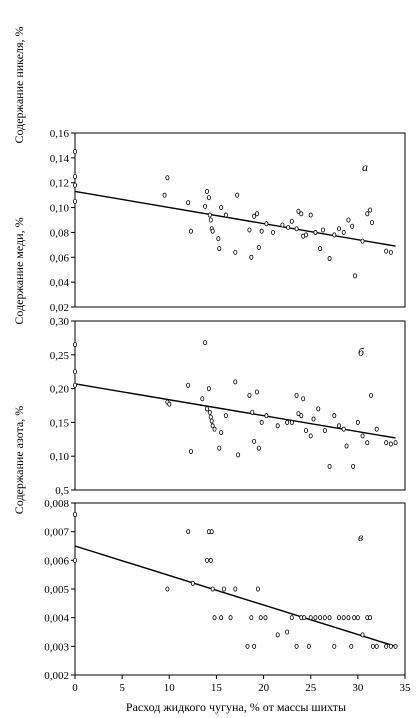 The image size is (420, 718). What do you see at coordinates (311, 688) in the screenshot?
I see `x-tick-label: 25` at bounding box center [311, 688].